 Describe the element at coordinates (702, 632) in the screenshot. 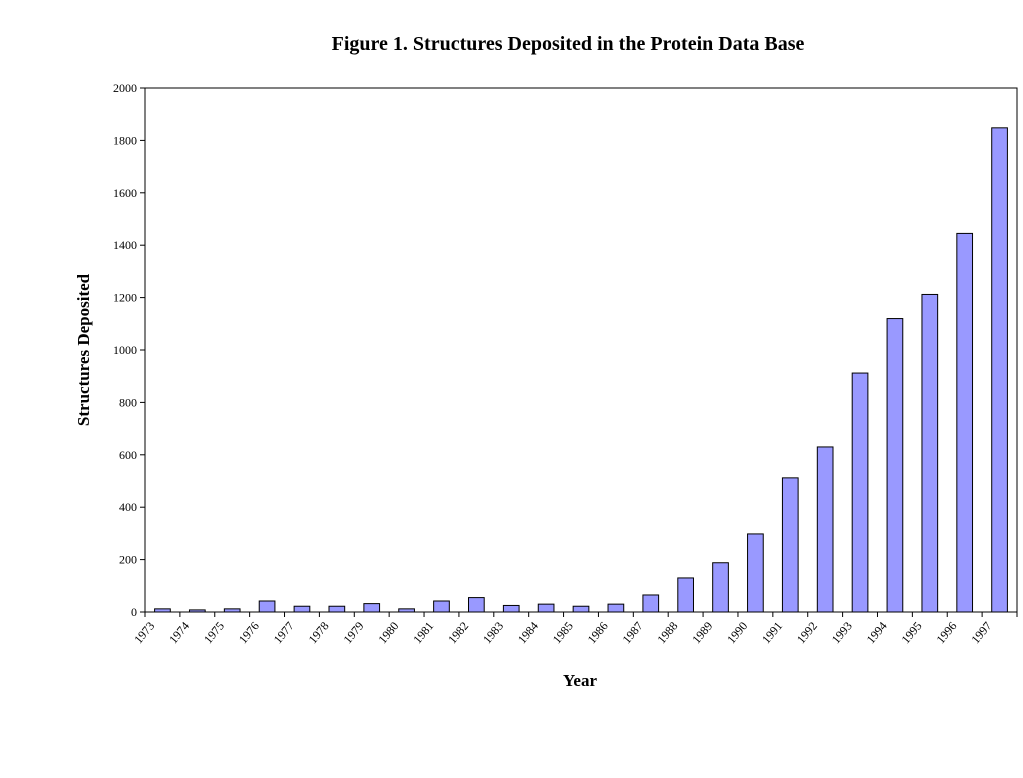

I see `x-tick-label: 1989` at that location.